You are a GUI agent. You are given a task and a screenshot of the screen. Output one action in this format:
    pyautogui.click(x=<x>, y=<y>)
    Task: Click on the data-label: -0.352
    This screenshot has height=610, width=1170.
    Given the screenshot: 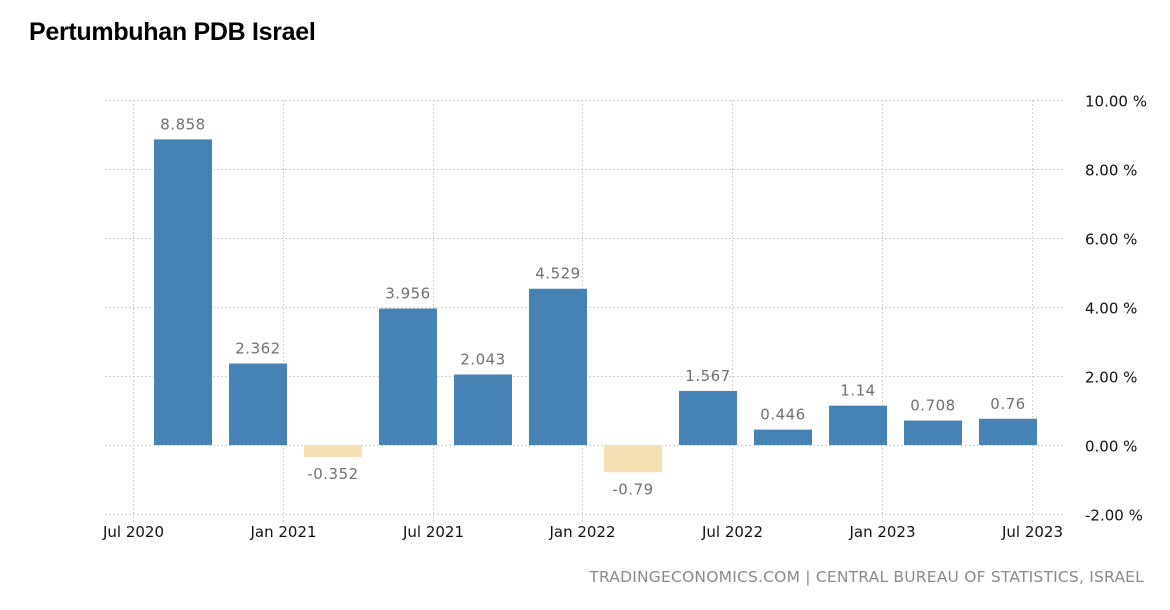 What is the action you would take?
    pyautogui.click(x=332, y=474)
    